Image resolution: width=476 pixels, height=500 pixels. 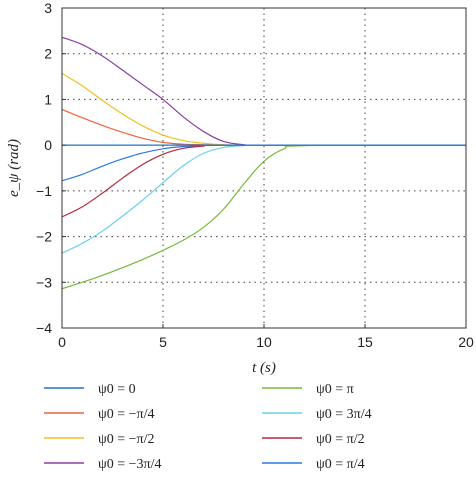 What do you see at coordinates (48, 8) in the screenshot?
I see `y-tick-label: 3` at bounding box center [48, 8].